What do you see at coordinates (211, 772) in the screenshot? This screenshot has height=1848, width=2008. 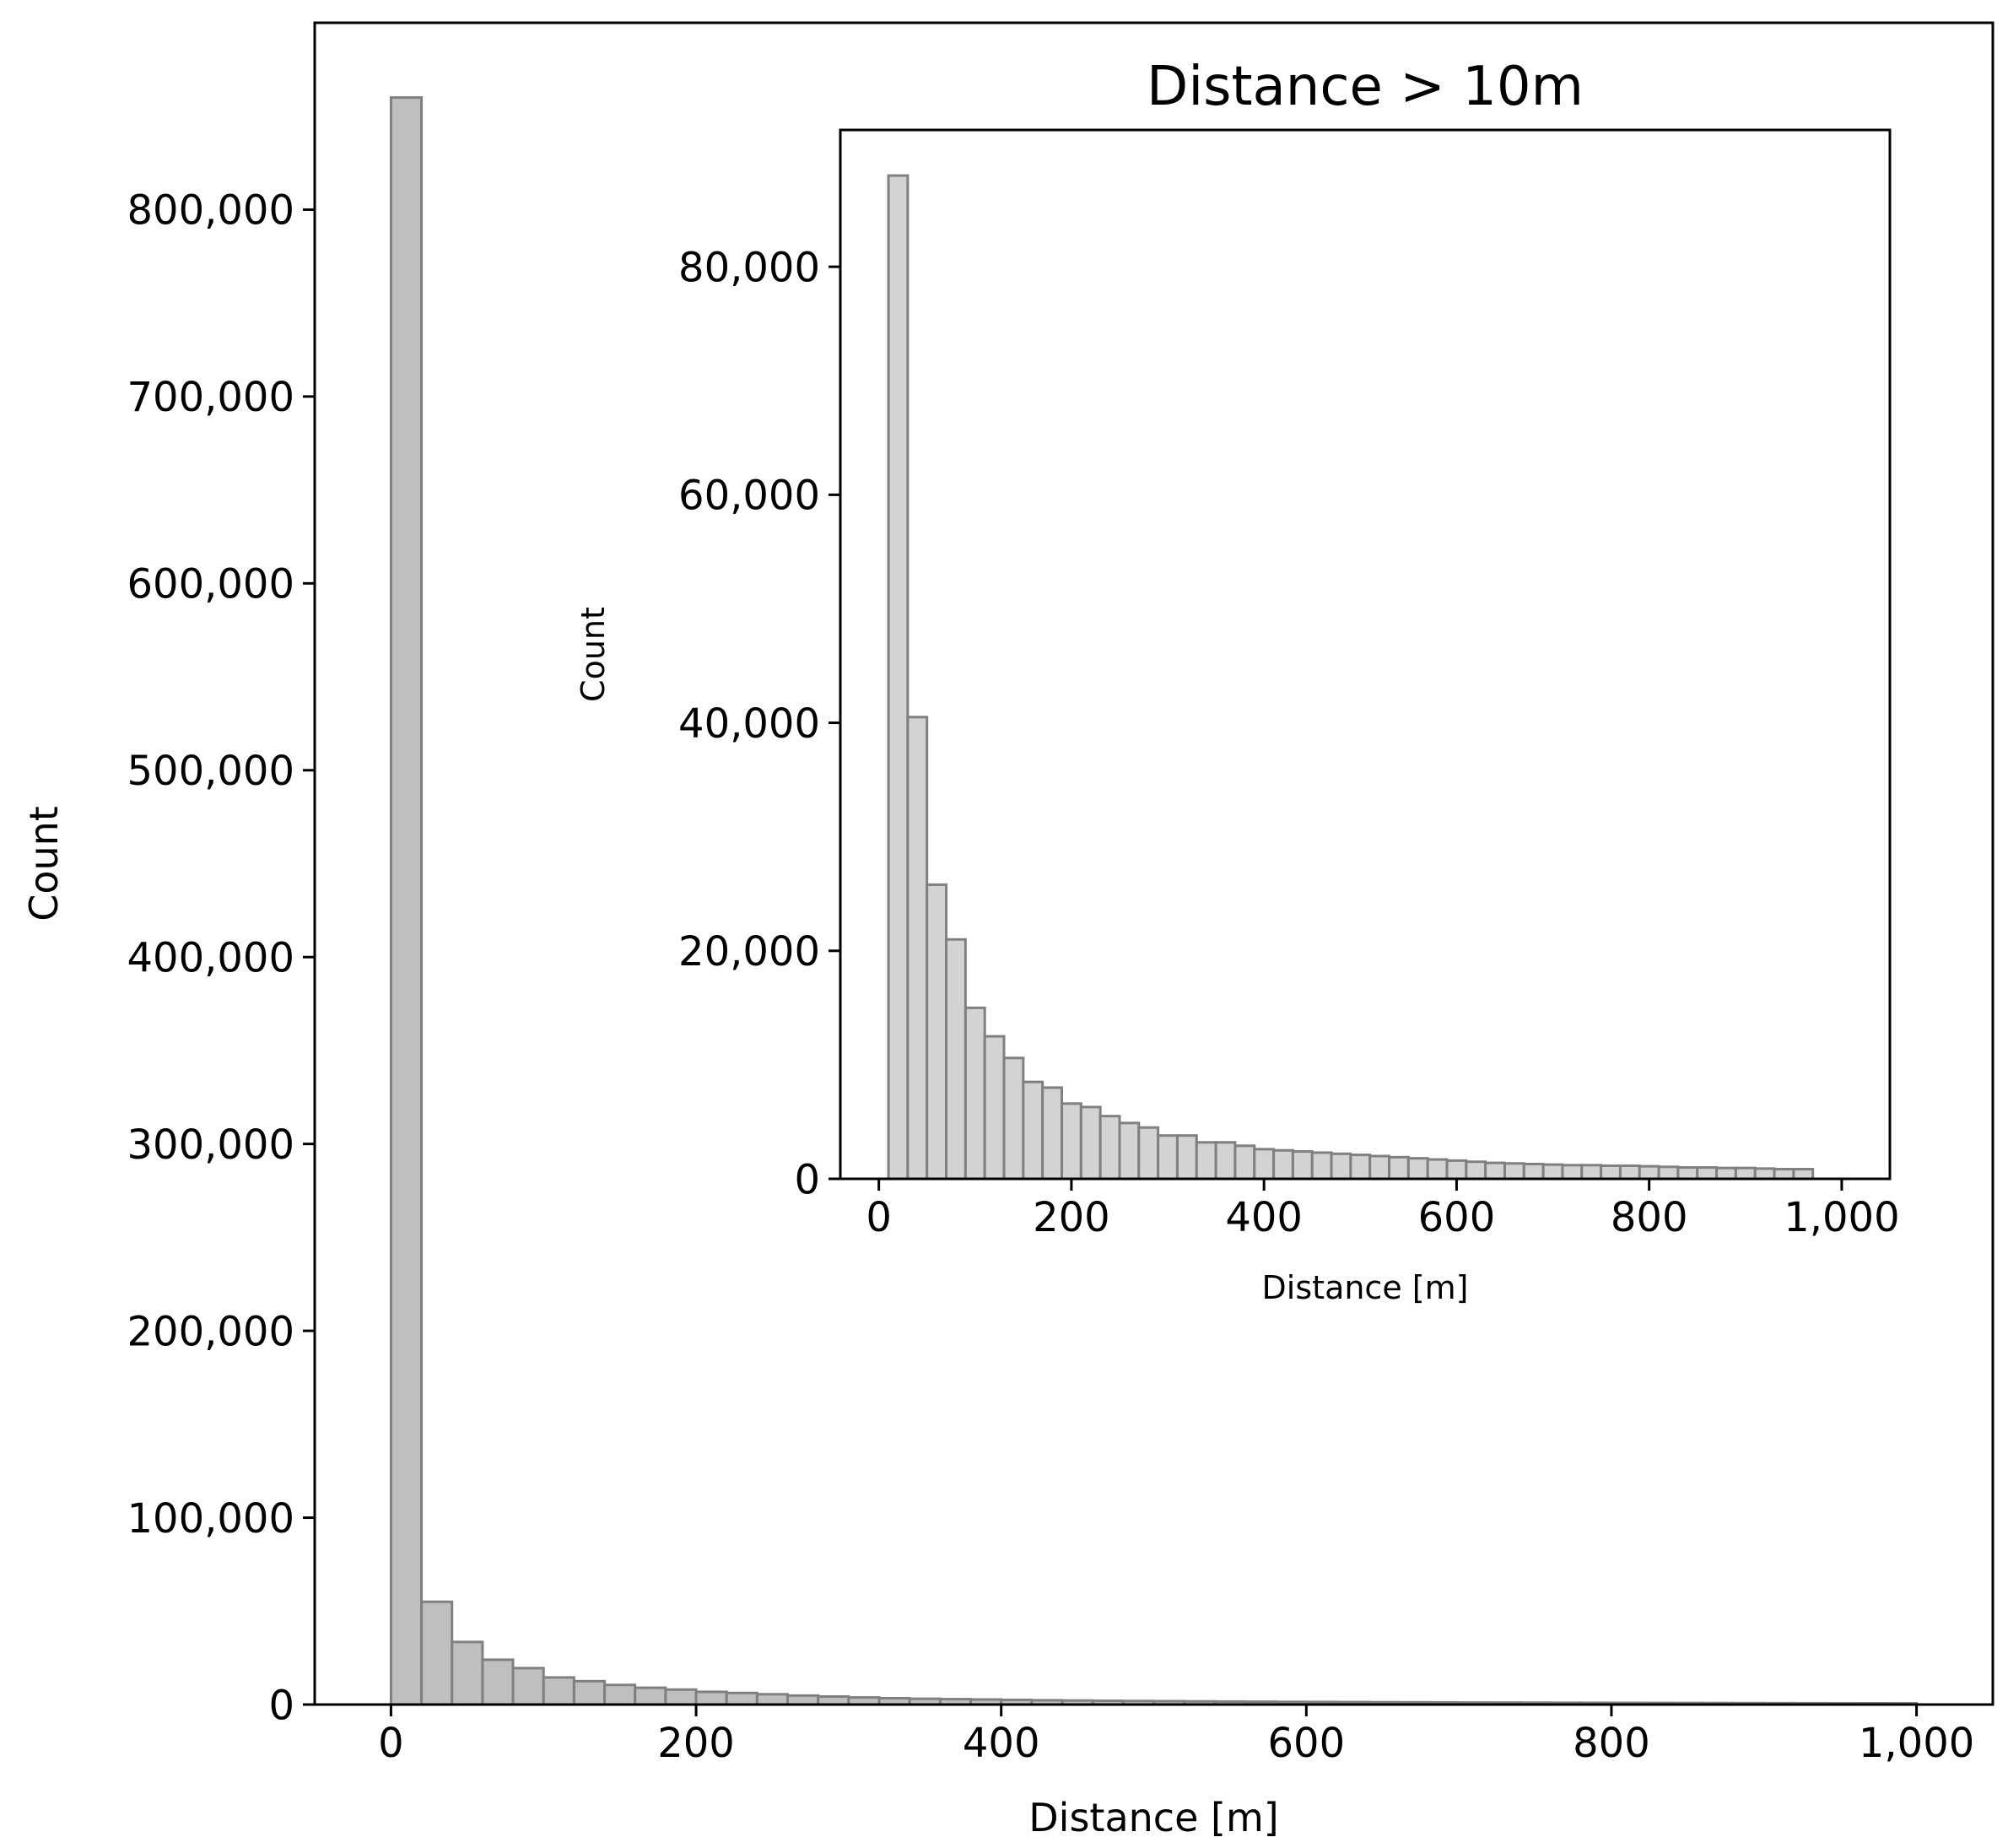 I see `main-y-tick-label: 500,000` at bounding box center [211, 772].